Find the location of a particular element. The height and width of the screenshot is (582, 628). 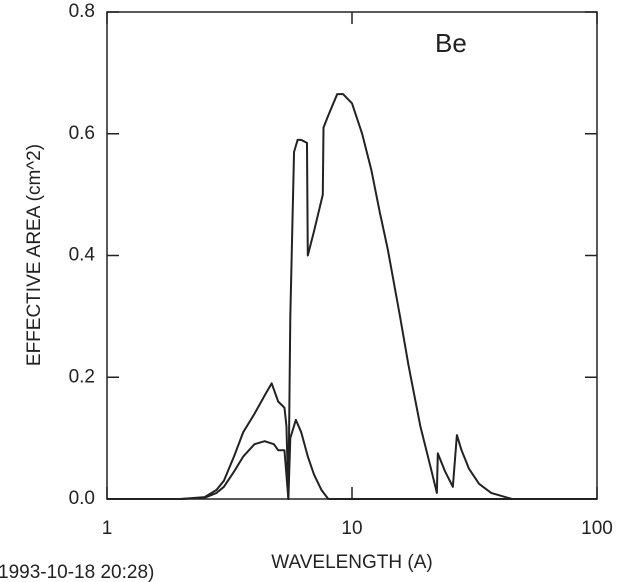

y-tick-label: 0.8 is located at coordinates (82, 11).